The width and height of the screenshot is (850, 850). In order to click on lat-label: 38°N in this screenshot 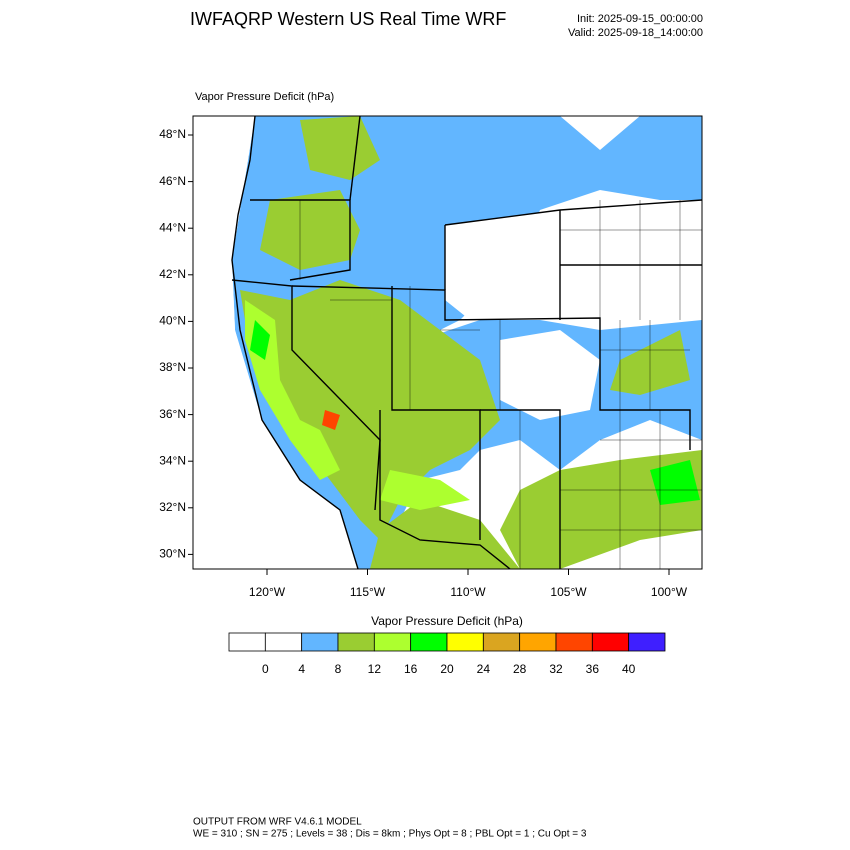, I will do `click(172, 367)`.